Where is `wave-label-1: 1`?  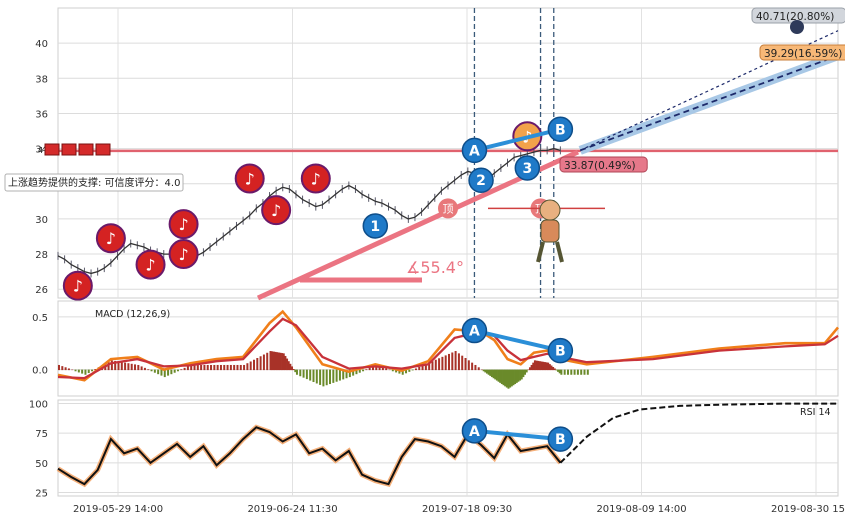
wave-label-1: 1 is located at coordinates (375, 227).